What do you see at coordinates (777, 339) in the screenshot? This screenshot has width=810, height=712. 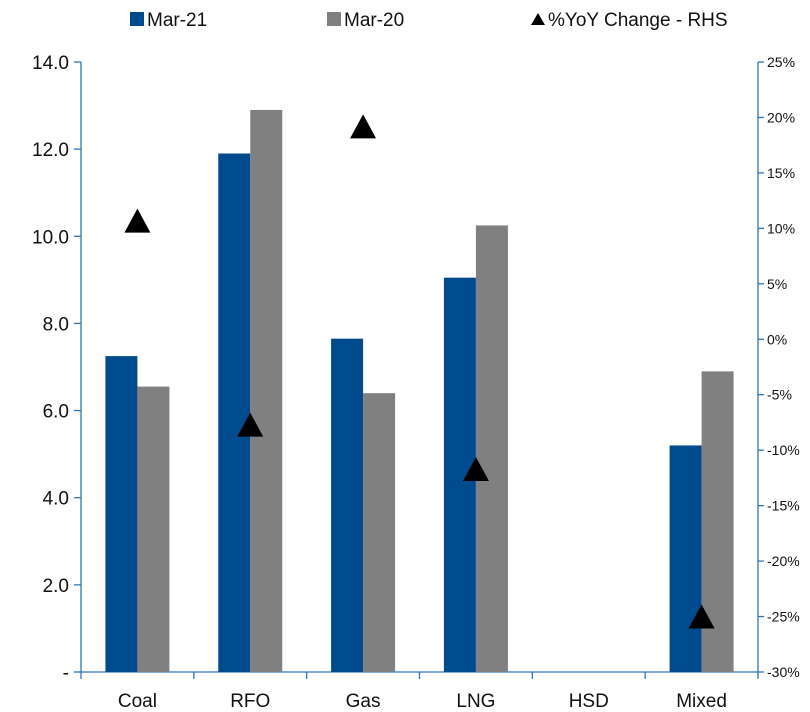 I see `right-tick-label: 0%` at bounding box center [777, 339].